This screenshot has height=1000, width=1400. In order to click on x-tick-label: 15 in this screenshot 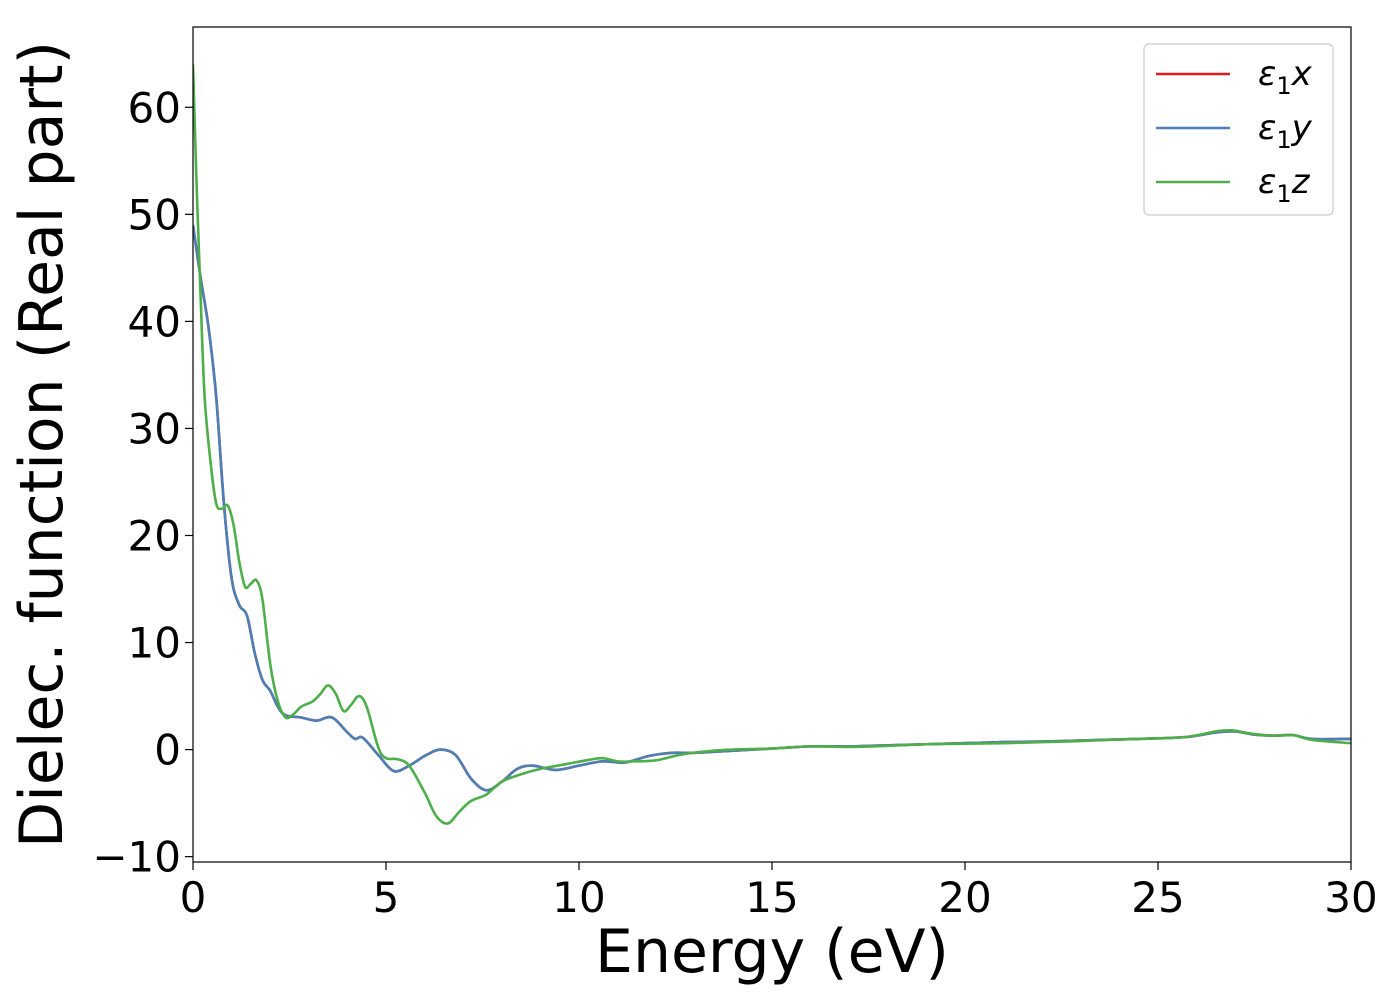, I will do `click(771, 897)`.